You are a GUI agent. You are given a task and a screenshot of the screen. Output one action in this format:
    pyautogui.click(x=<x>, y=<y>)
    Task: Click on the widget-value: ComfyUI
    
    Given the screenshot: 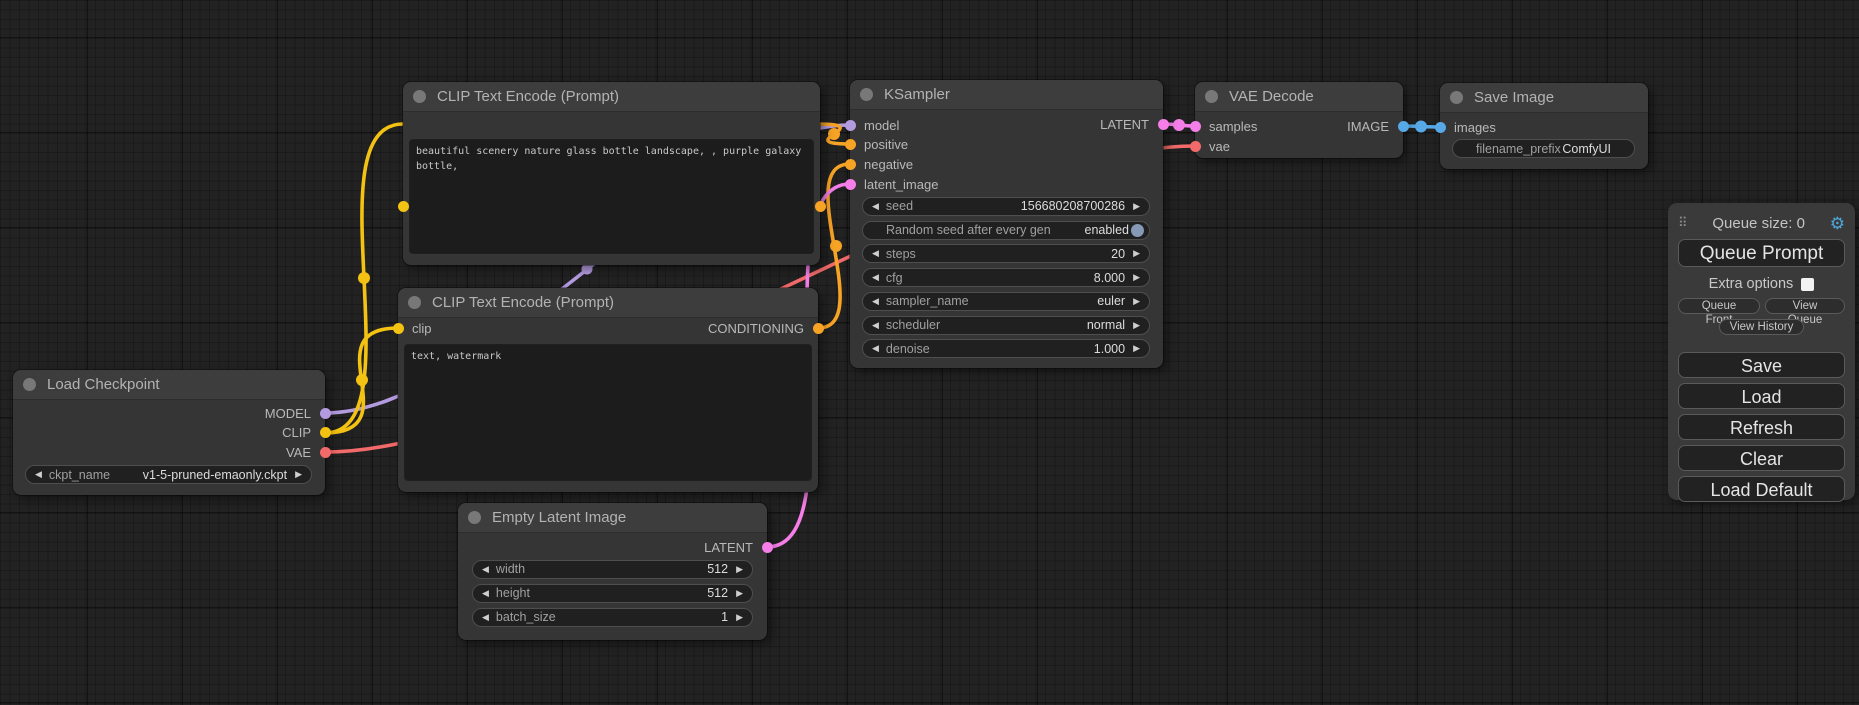 What is the action you would take?
    pyautogui.click(x=1586, y=148)
    